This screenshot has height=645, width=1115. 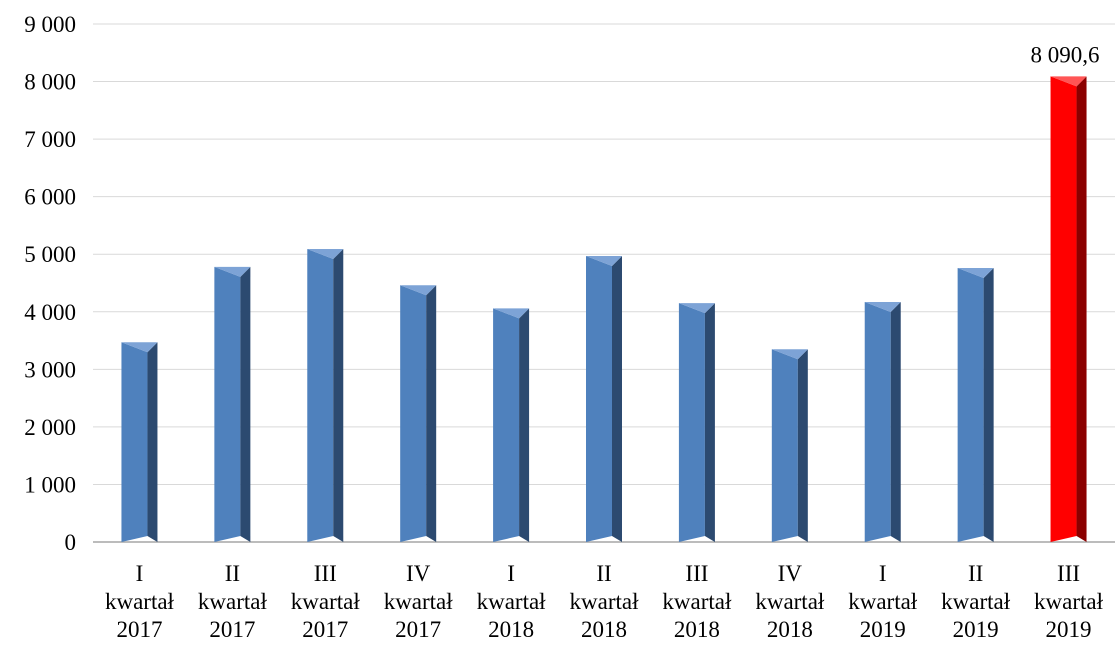 What do you see at coordinates (790, 601) in the screenshot?
I see `x-tick-label: IV kwartał 2018` at bounding box center [790, 601].